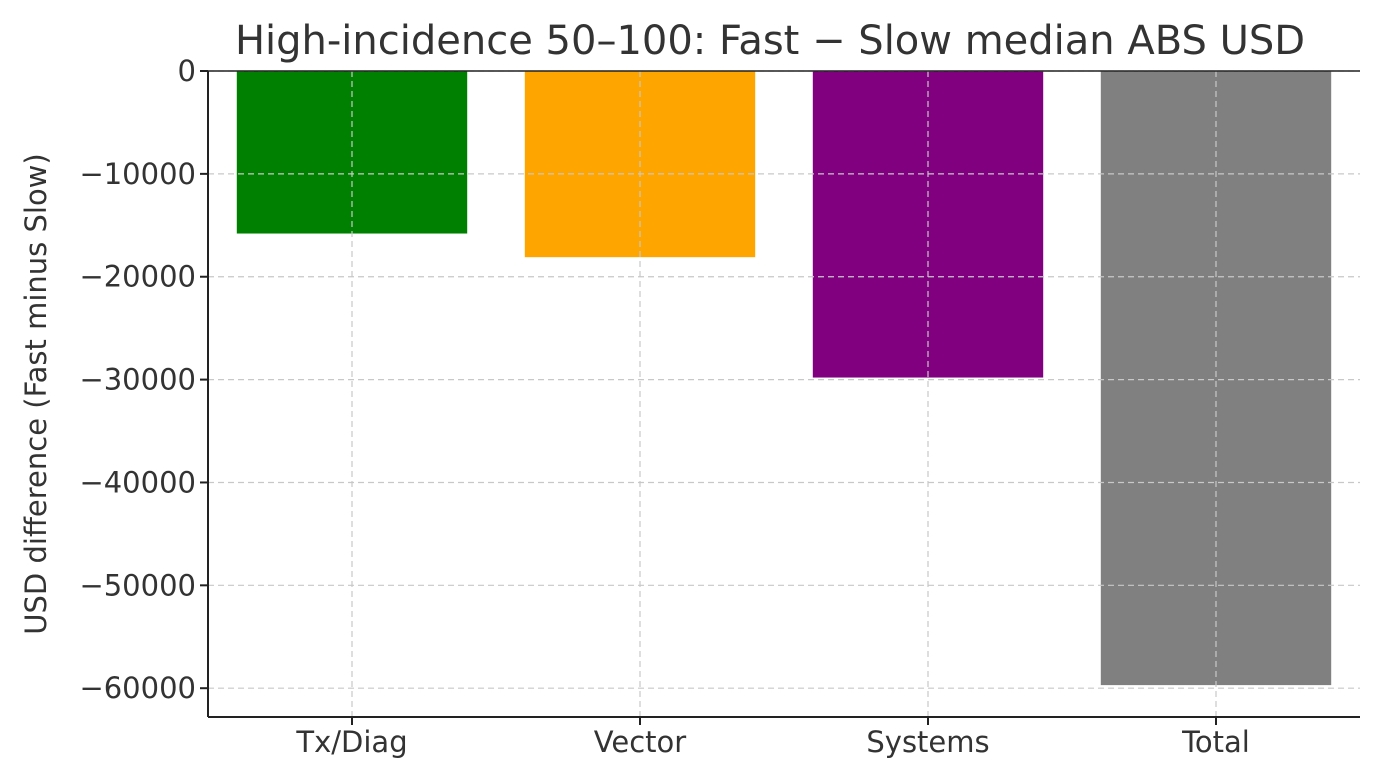 This screenshot has height=780, width=1398. Describe the element at coordinates (927, 742) in the screenshot. I see `x-tick-label: Systems` at that location.